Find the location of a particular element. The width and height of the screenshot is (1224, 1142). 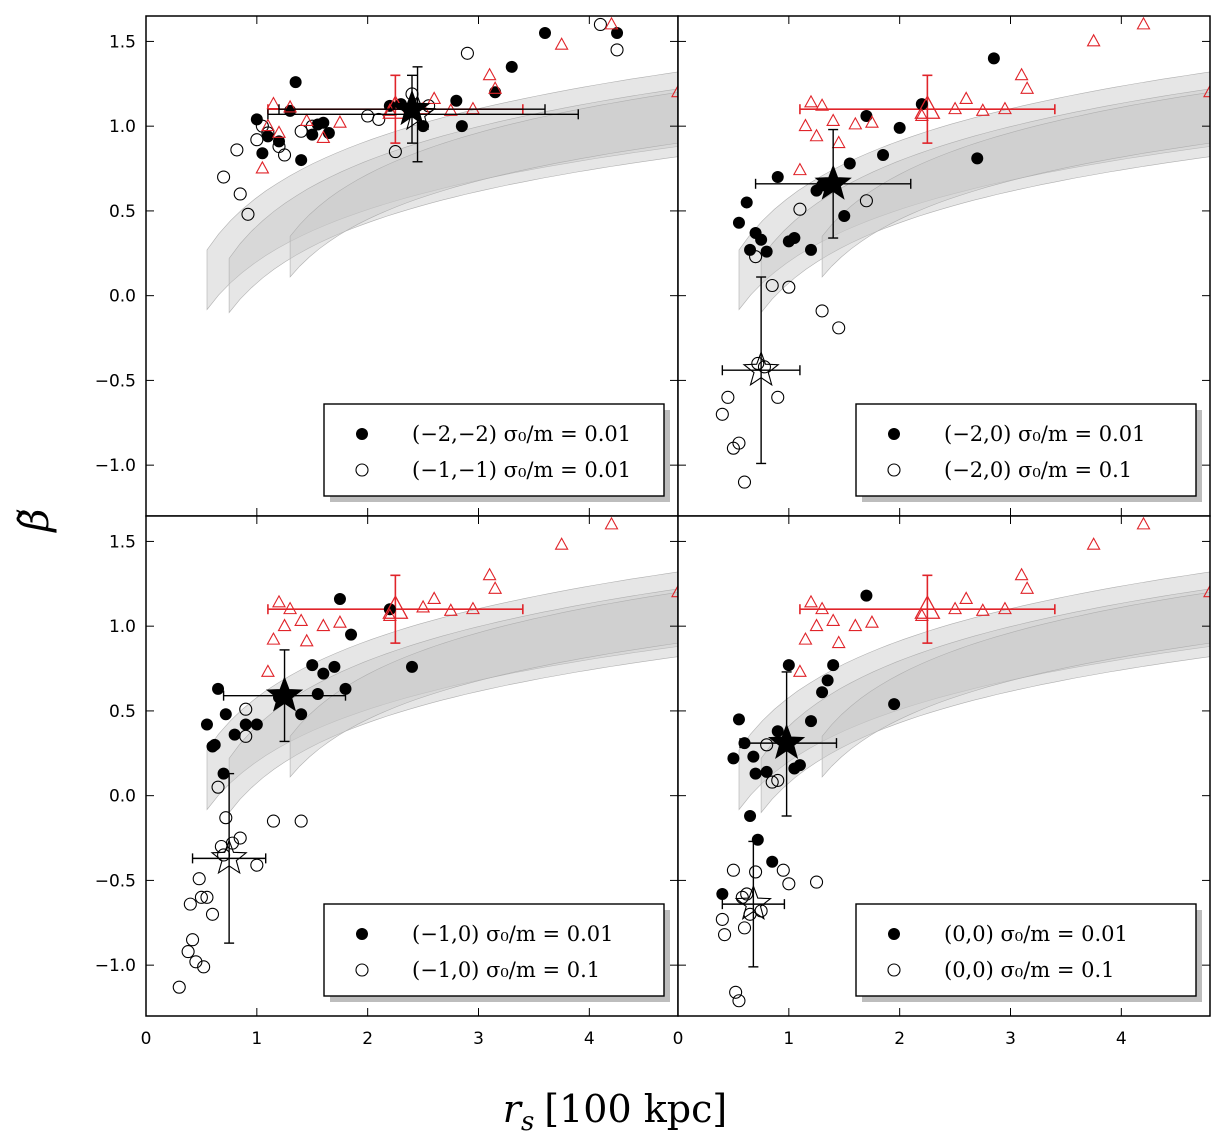

red-errorbar is located at coordinates (927, 109).